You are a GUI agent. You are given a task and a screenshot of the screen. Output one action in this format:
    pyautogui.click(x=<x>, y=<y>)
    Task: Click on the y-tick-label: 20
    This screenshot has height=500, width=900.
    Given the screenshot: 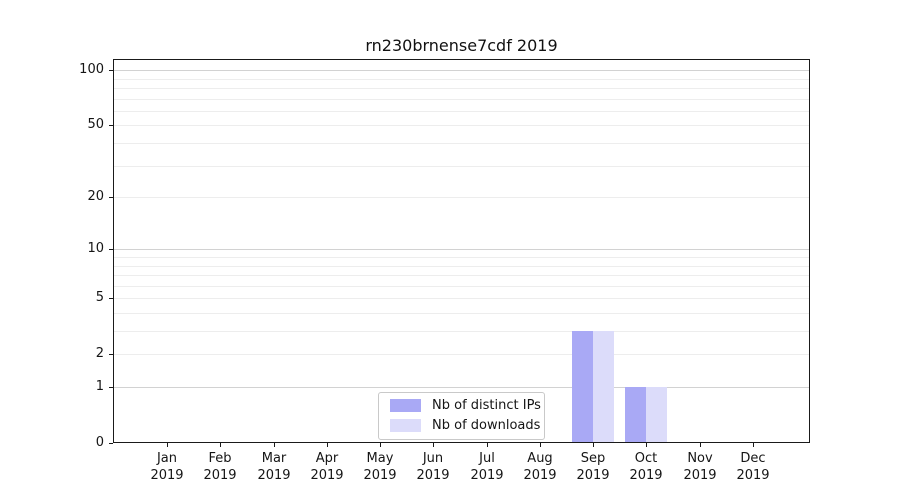 What is the action you would take?
    pyautogui.click(x=95, y=196)
    